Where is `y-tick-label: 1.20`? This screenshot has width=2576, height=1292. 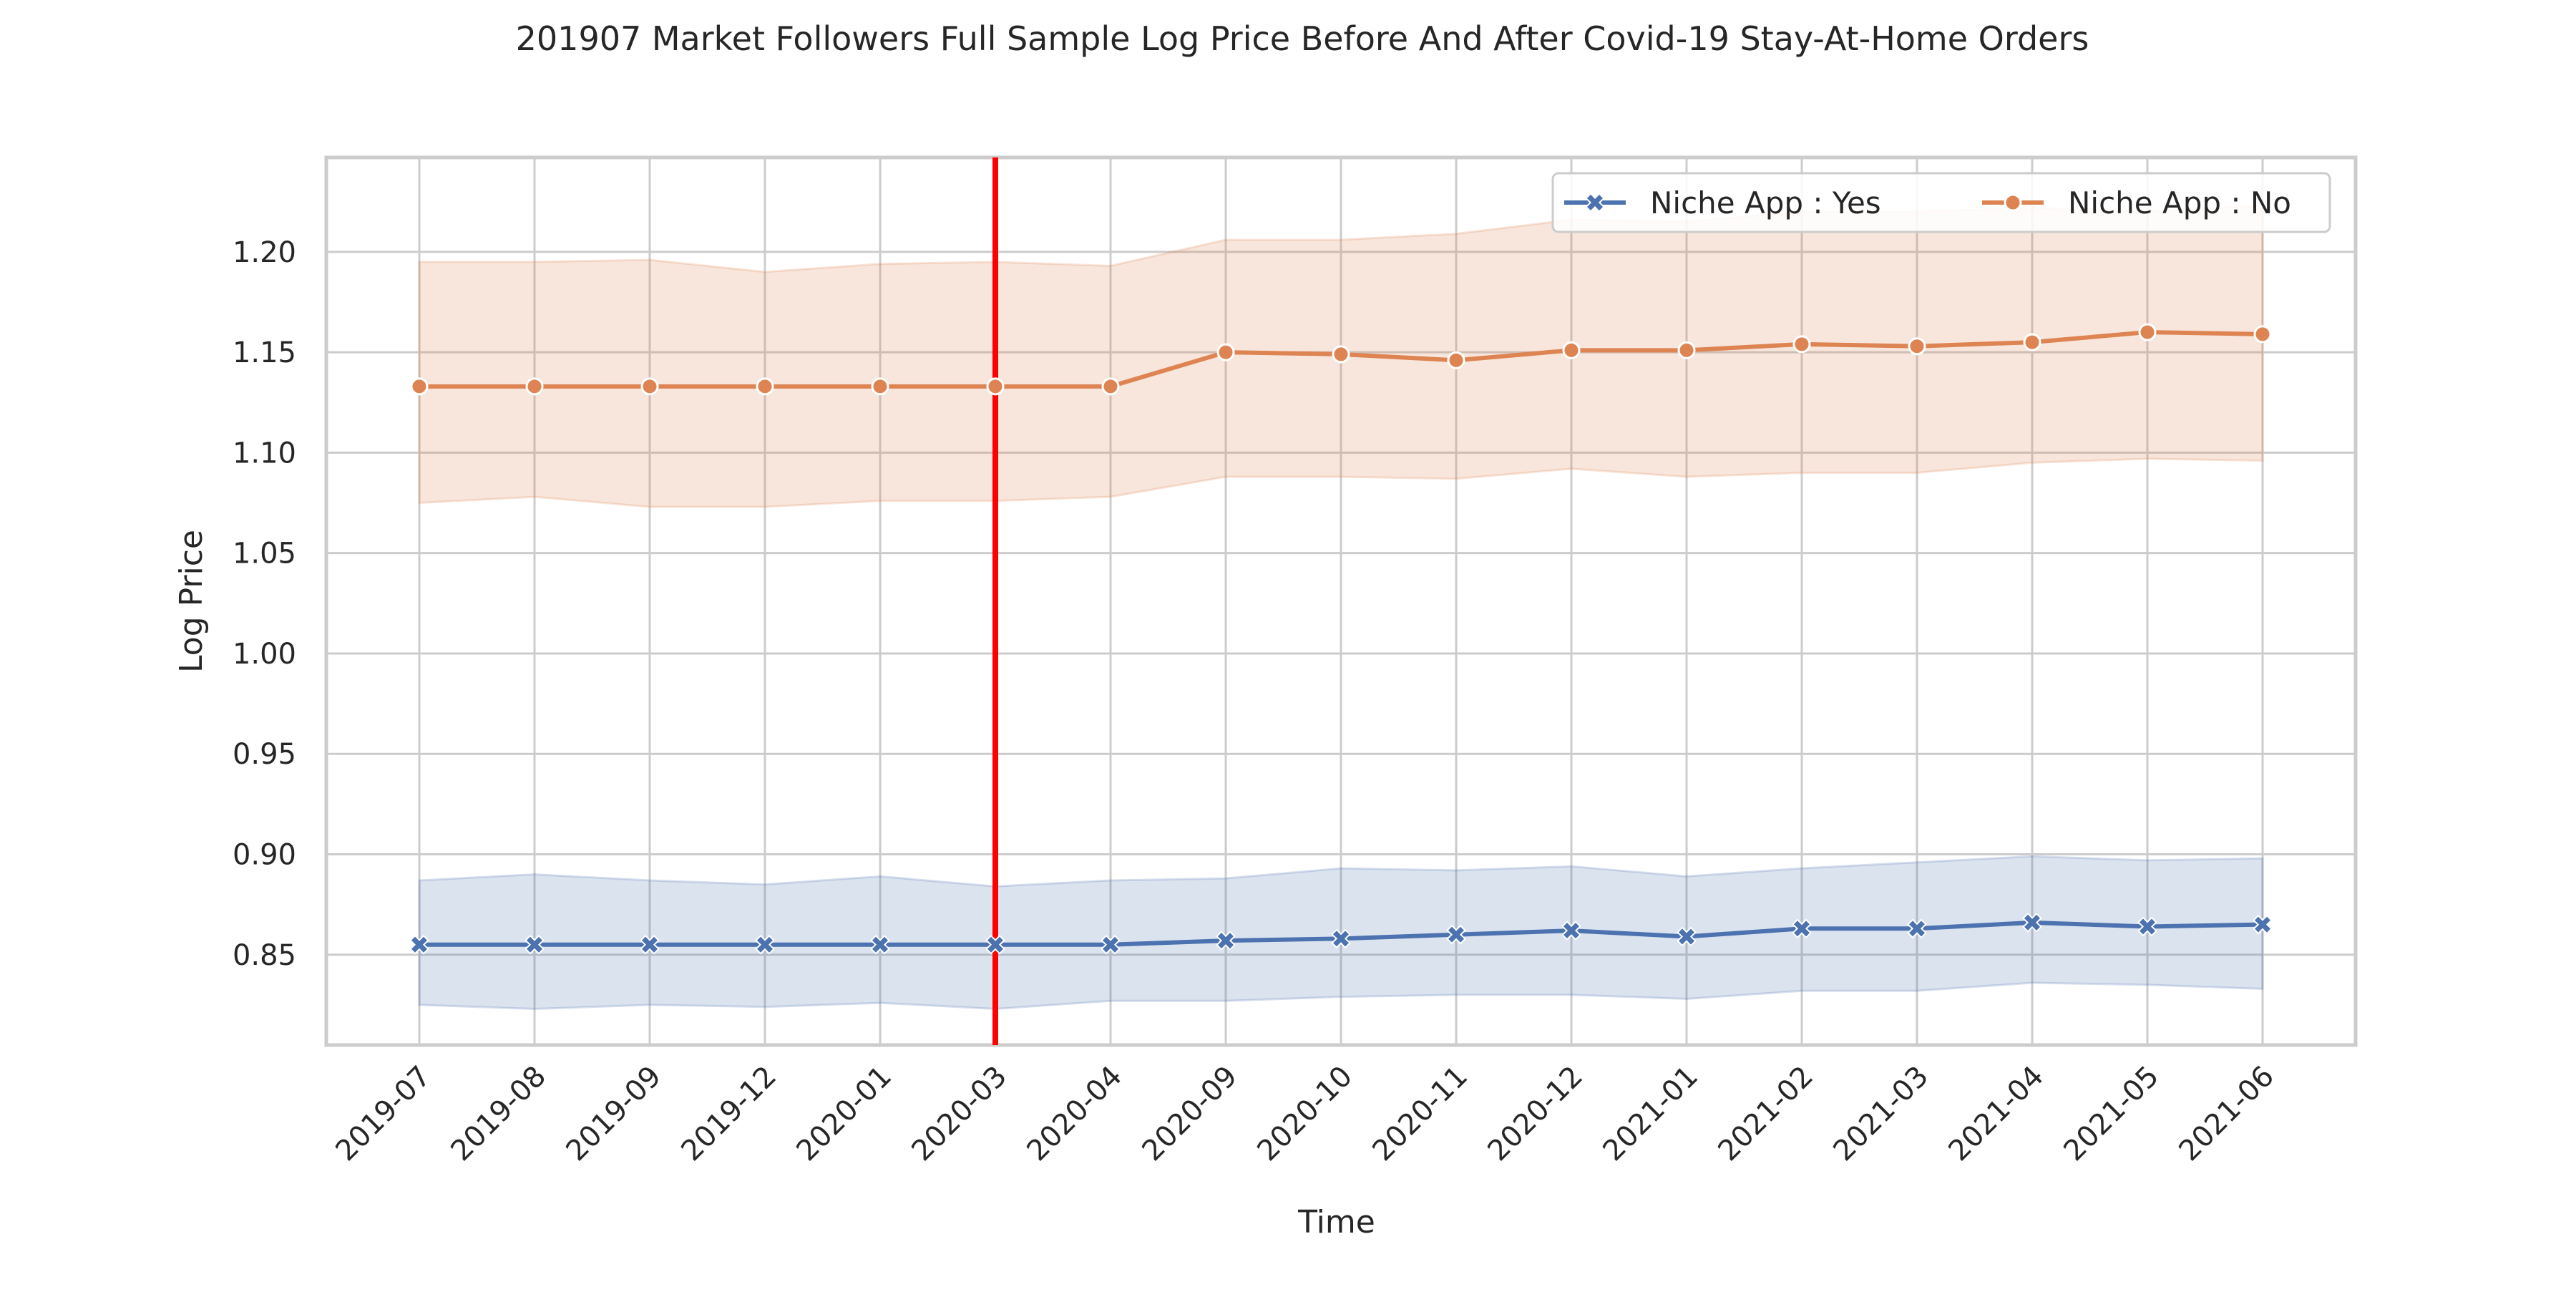 y-tick-label: 1.20 is located at coordinates (264, 252).